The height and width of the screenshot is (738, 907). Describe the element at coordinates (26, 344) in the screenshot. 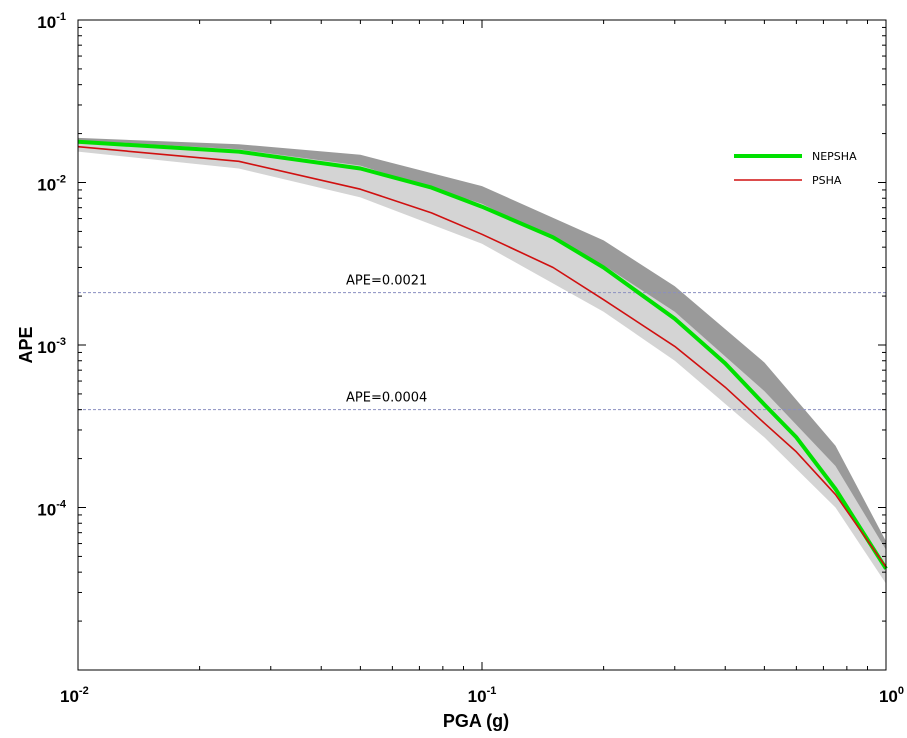

I see `y-axis-title: APE` at that location.